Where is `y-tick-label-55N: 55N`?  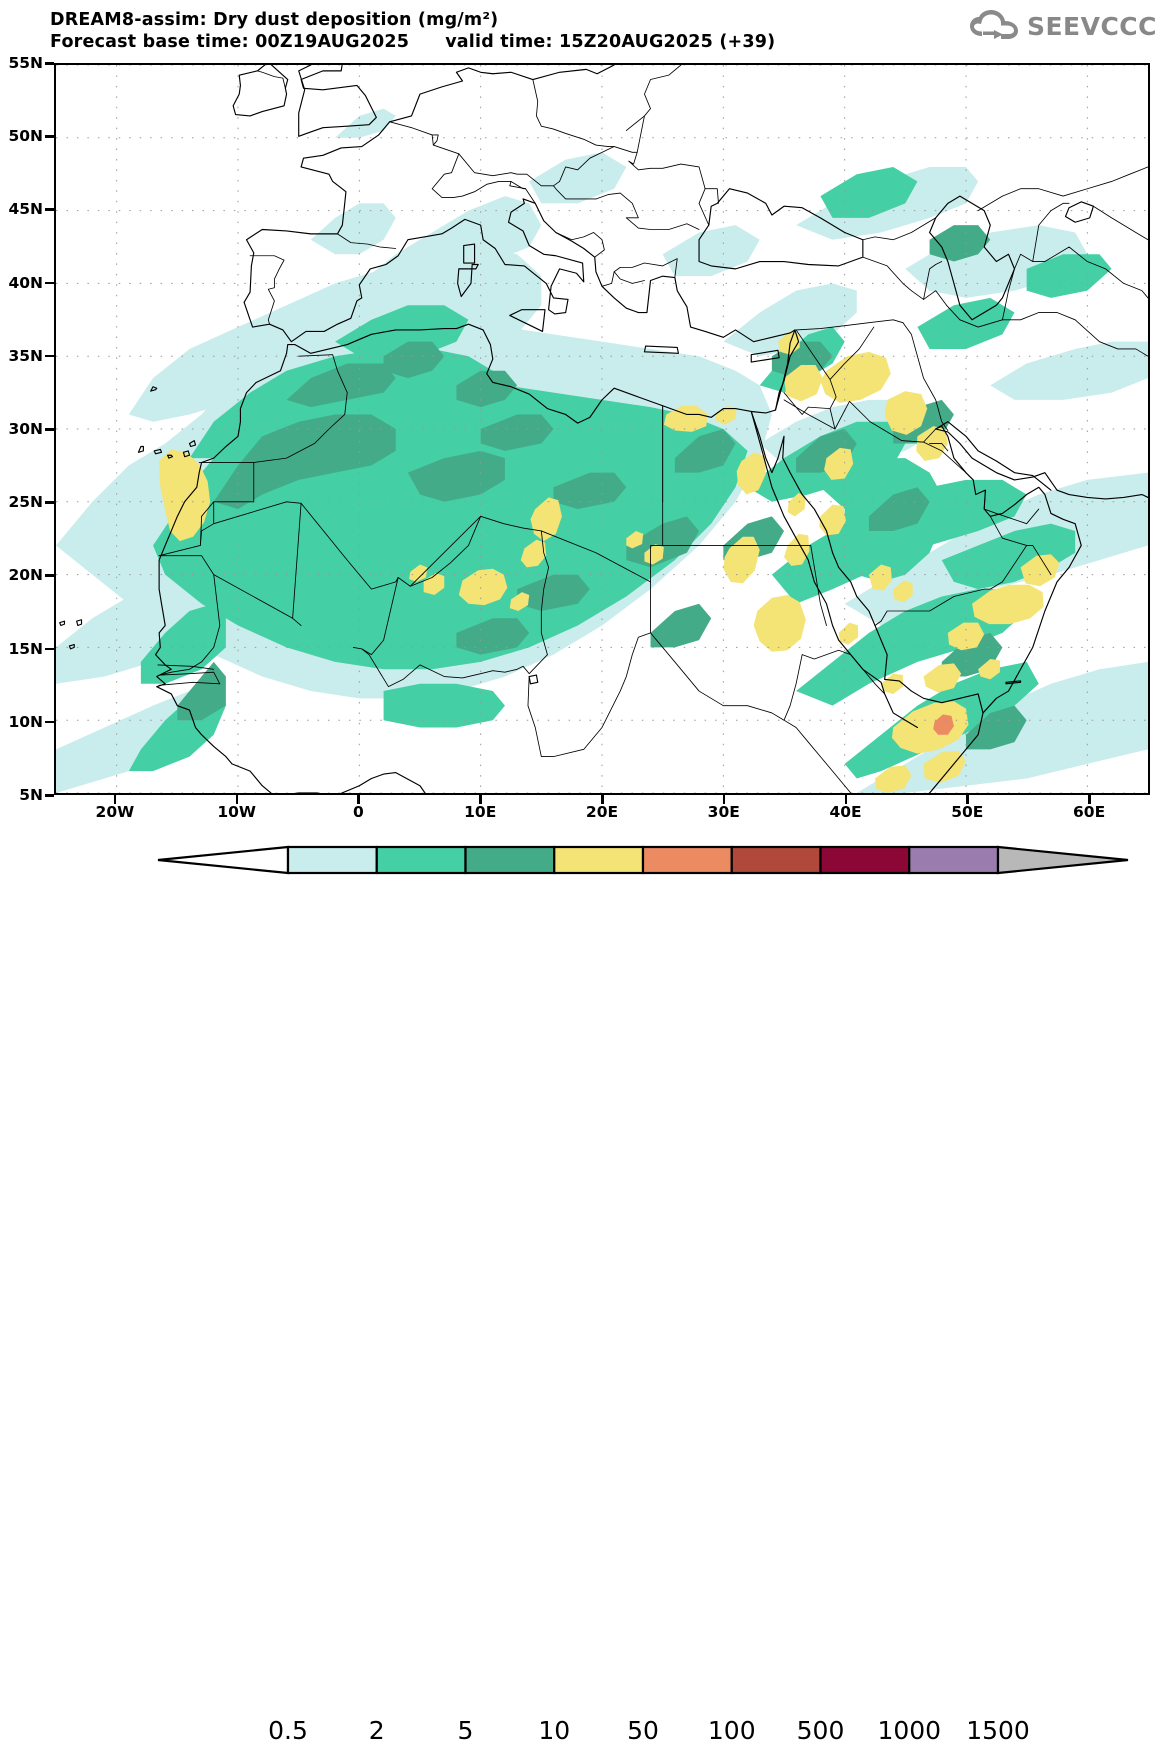
y-tick-label-55N: 55N is located at coordinates (25, 63).